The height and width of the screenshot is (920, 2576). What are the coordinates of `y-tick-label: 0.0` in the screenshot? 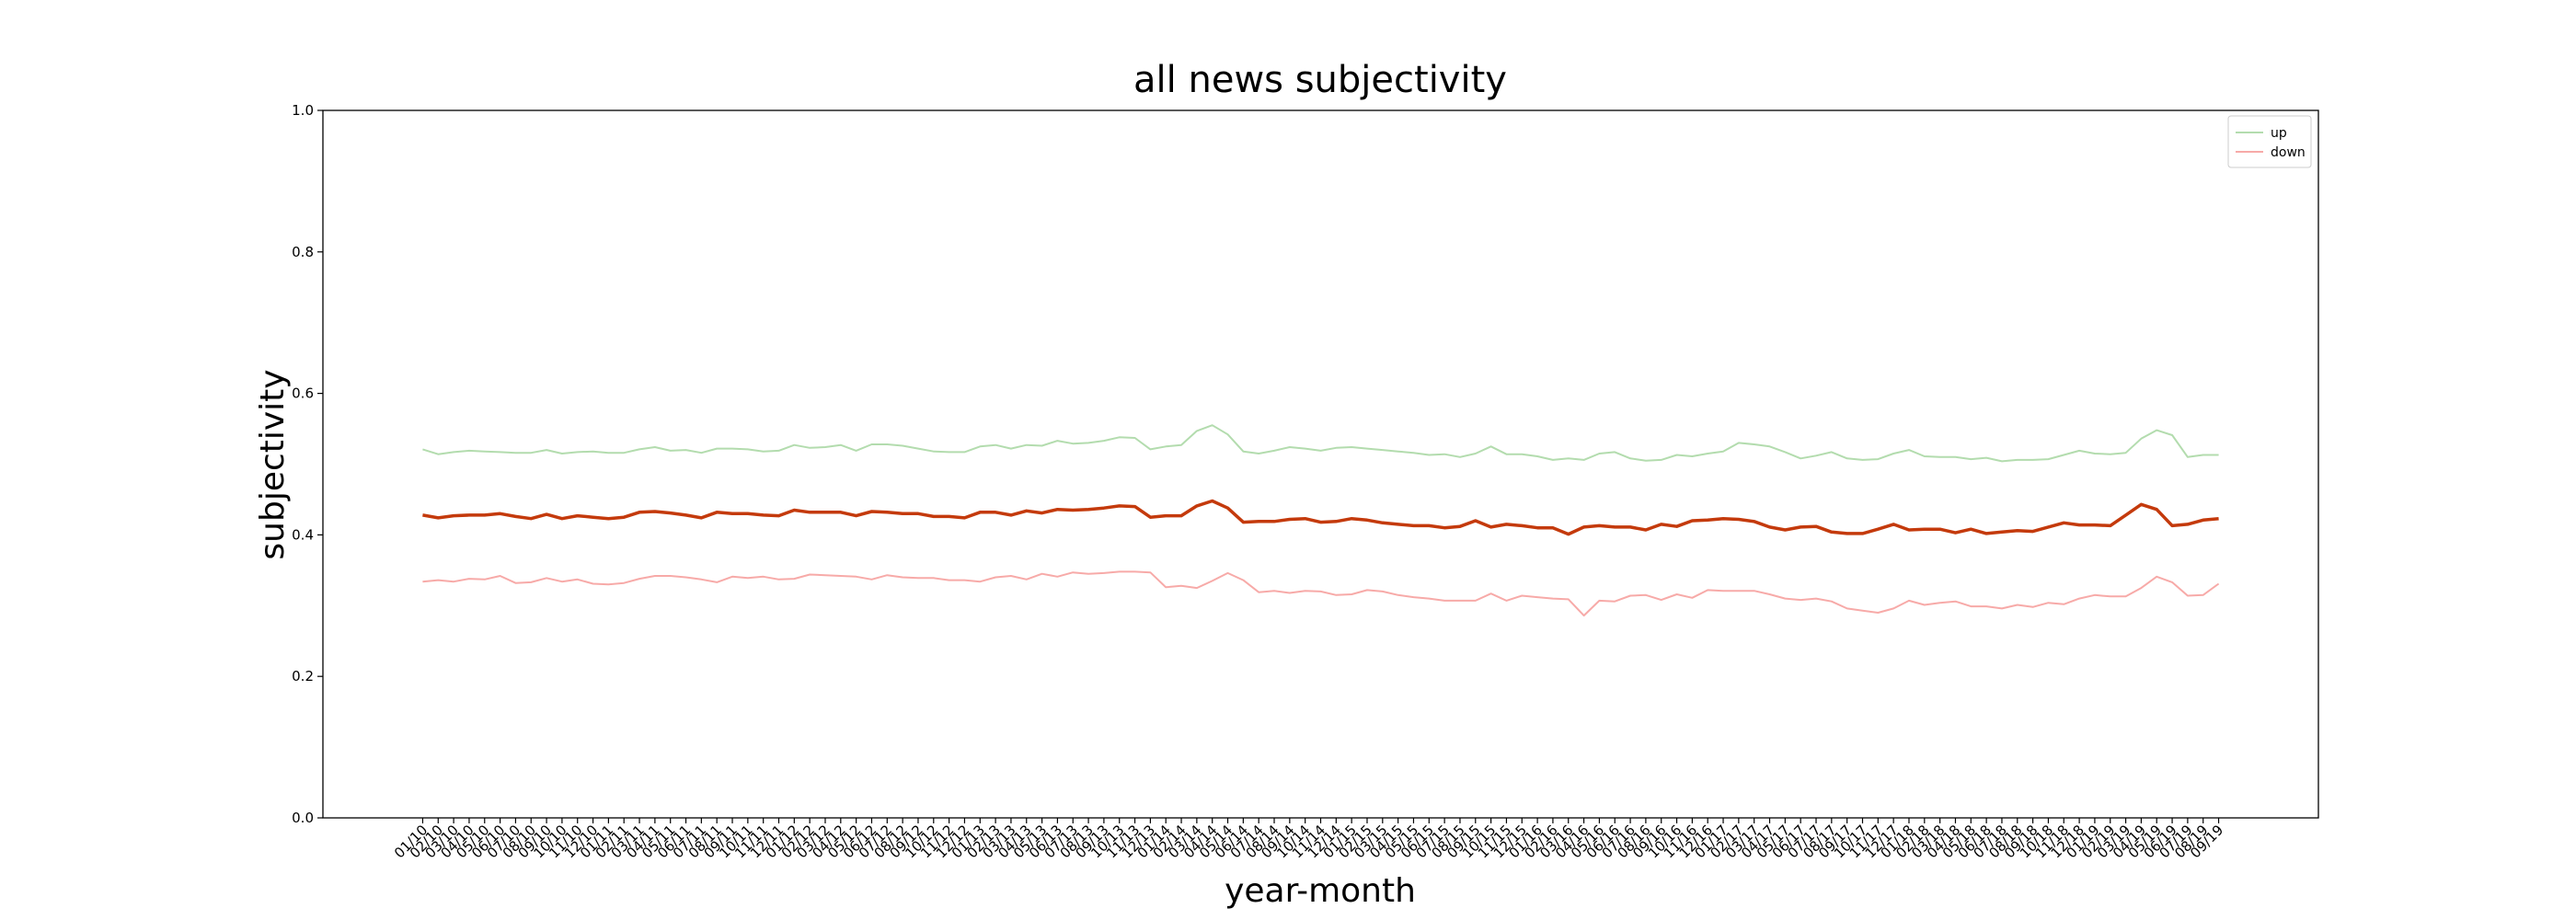 It's located at (303, 818).